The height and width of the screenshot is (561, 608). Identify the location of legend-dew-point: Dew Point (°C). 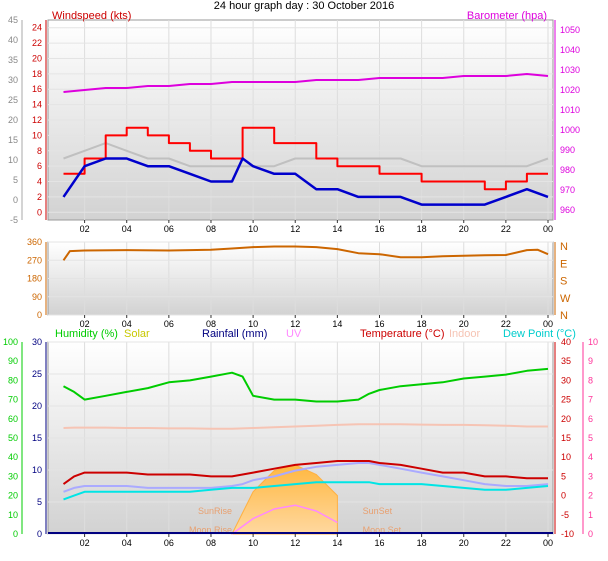
(539, 334).